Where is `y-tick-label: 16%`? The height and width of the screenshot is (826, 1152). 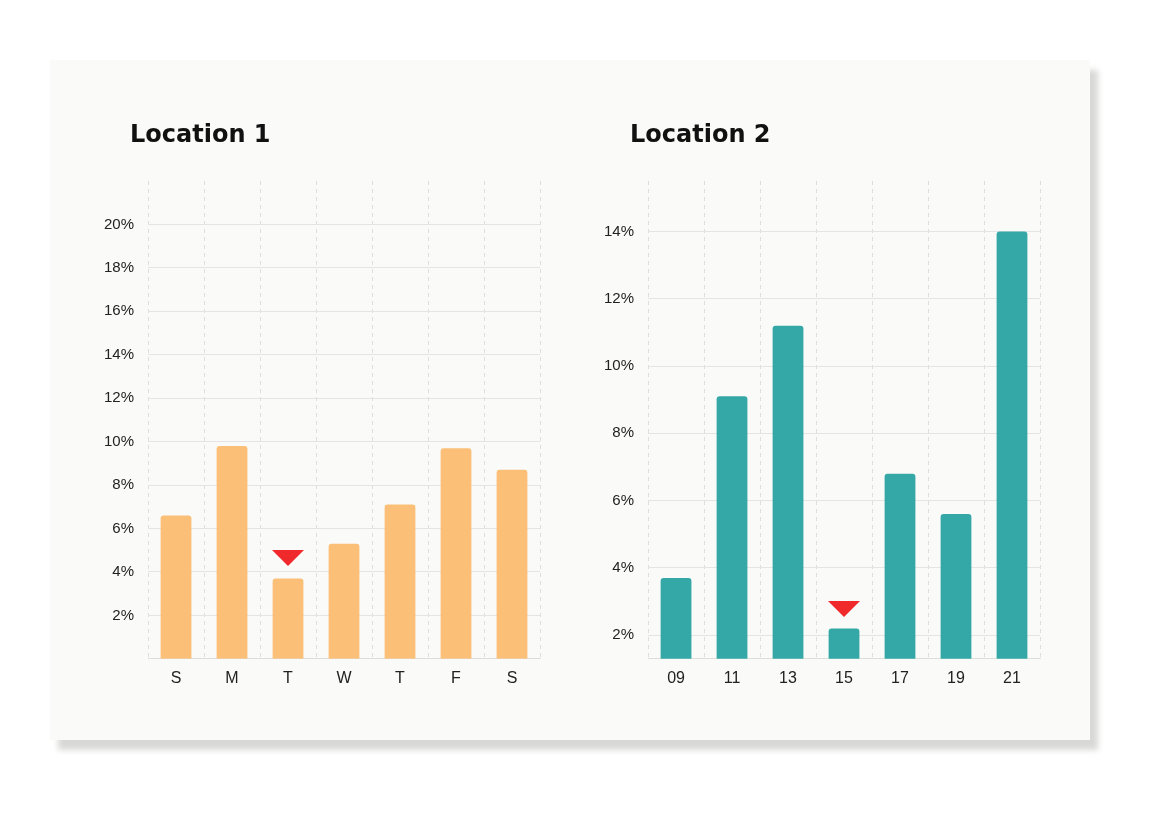 y-tick-label: 16% is located at coordinates (119, 310).